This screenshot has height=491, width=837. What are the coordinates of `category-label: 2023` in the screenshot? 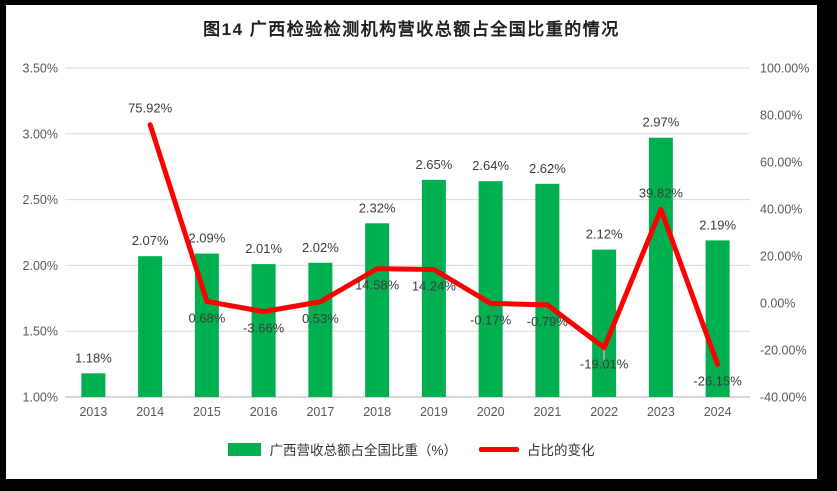 It's located at (661, 412).